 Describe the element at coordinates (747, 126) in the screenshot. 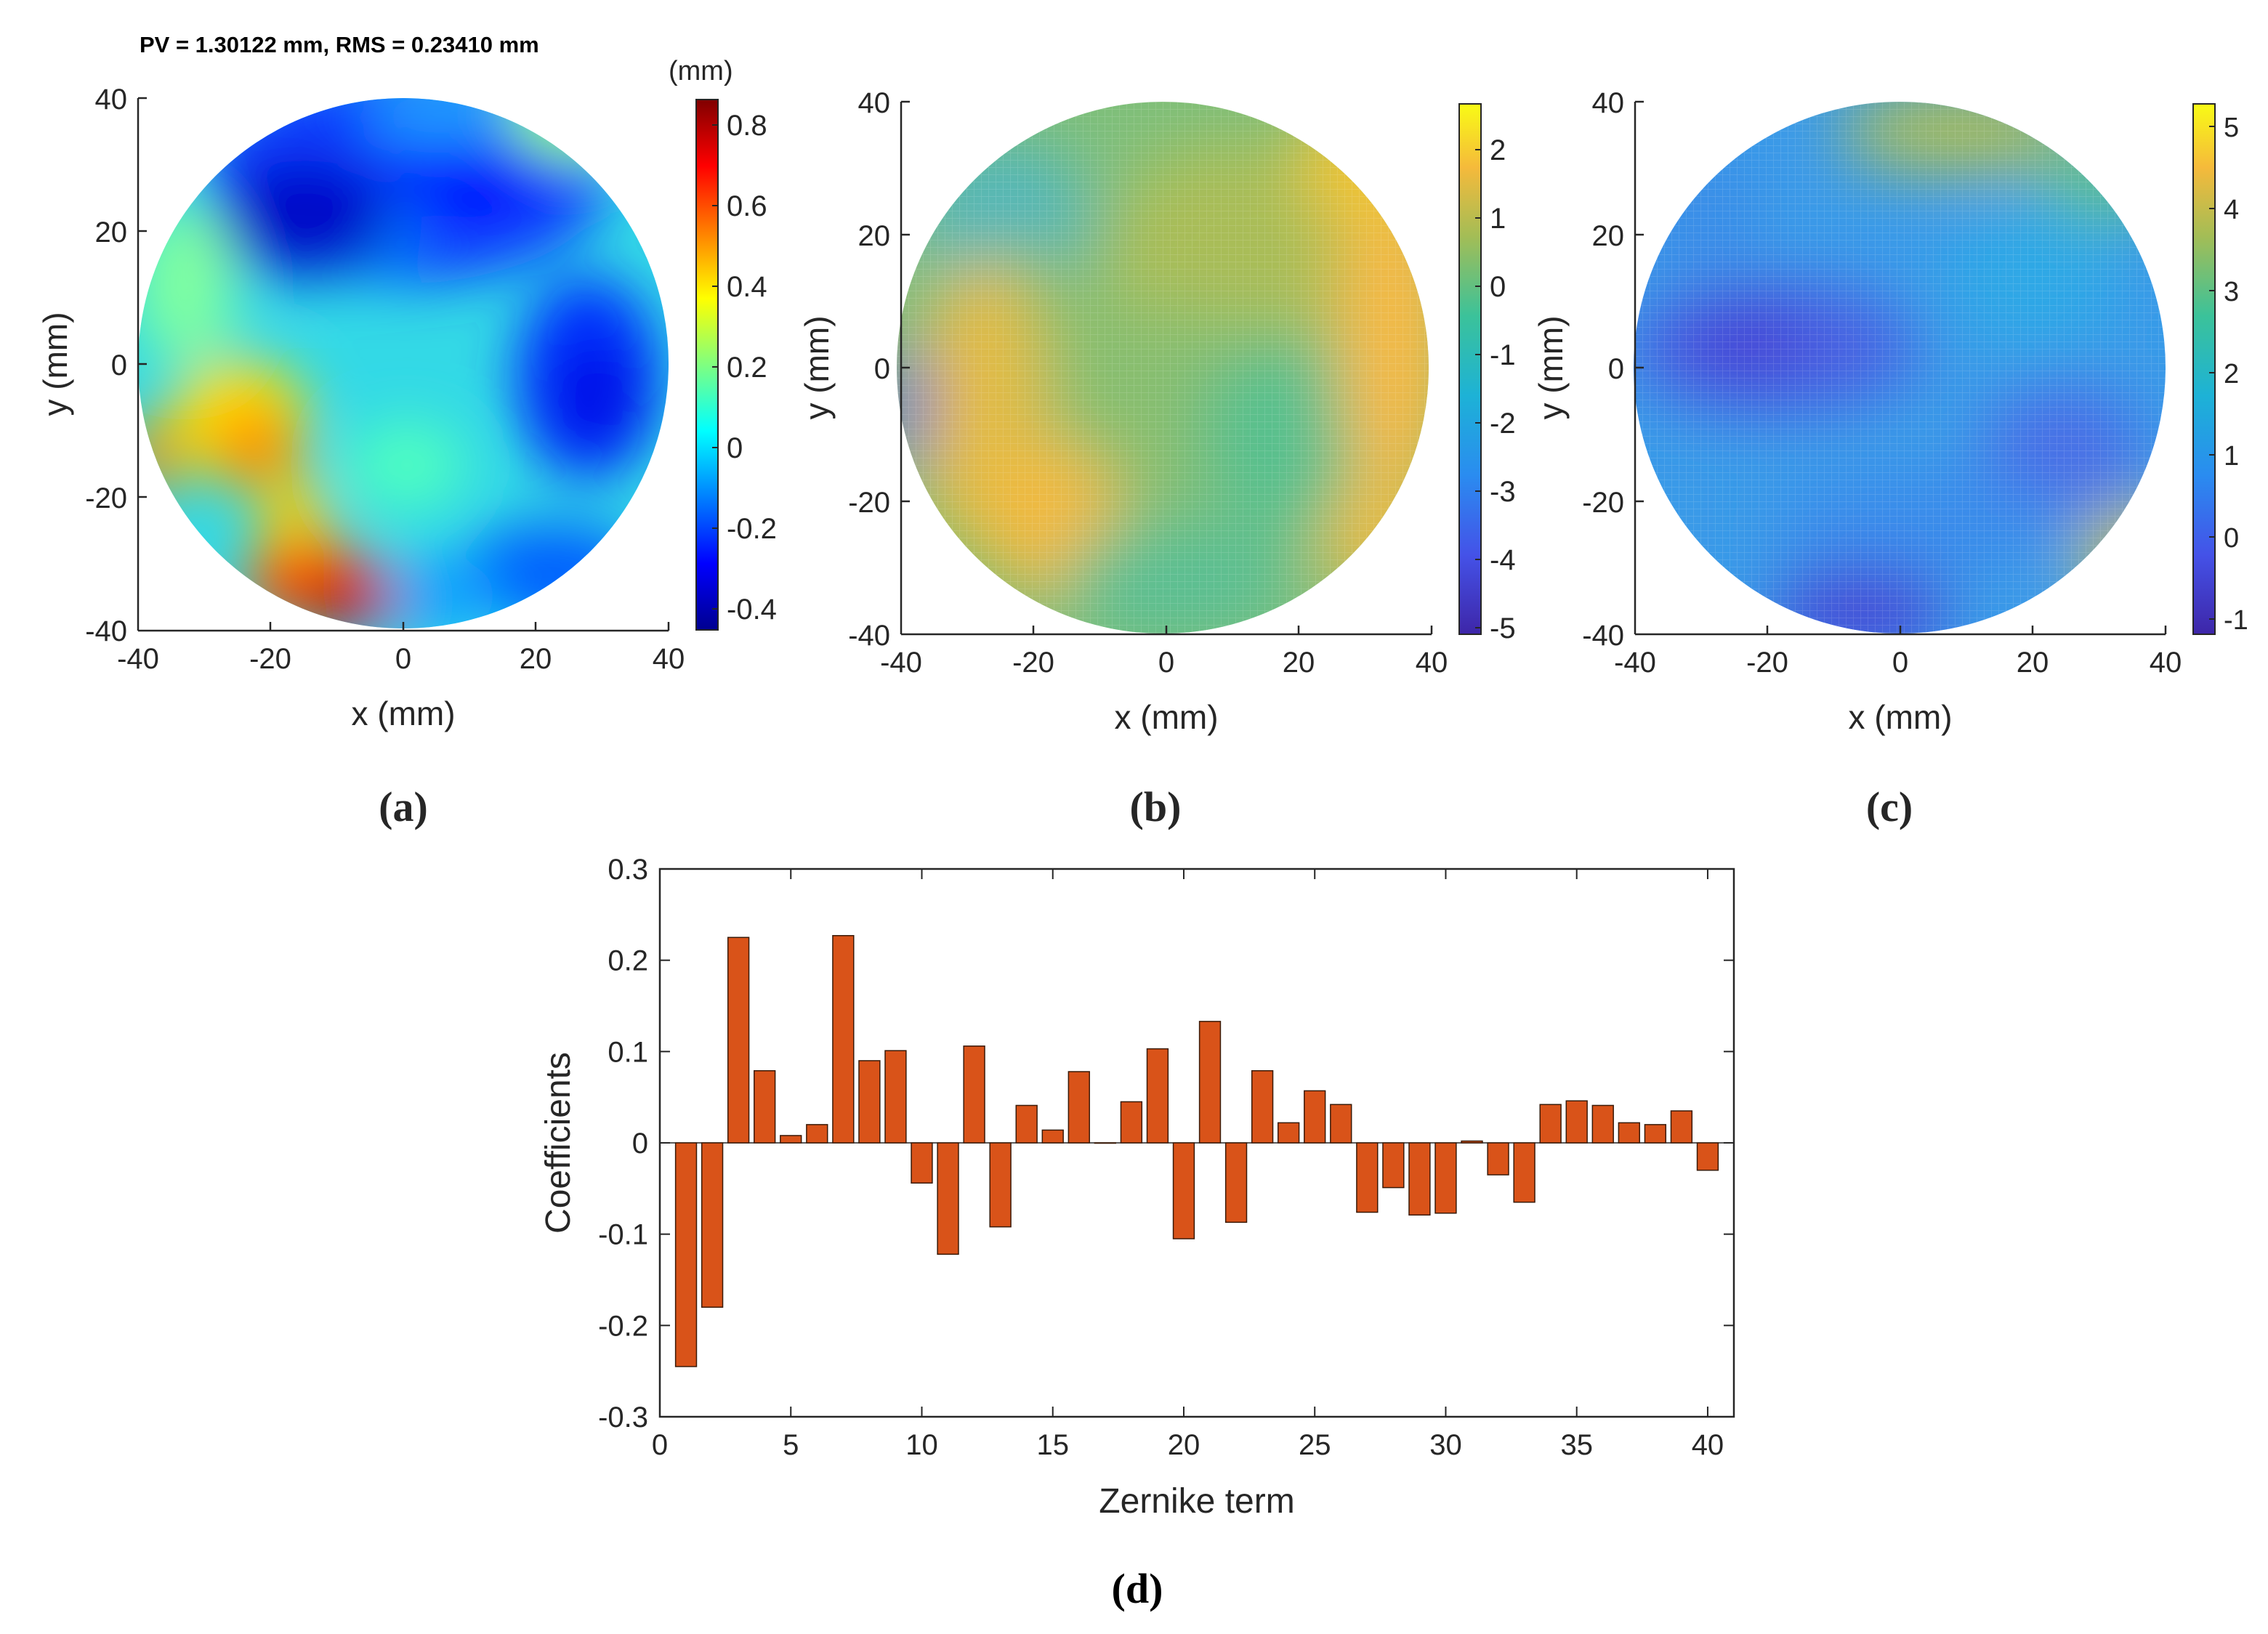

I see `panel-a-cbar-tick: 0.8` at that location.